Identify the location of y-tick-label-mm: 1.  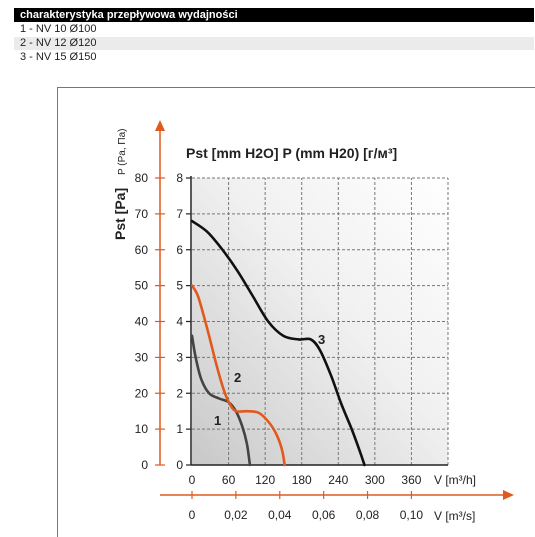
(179, 429).